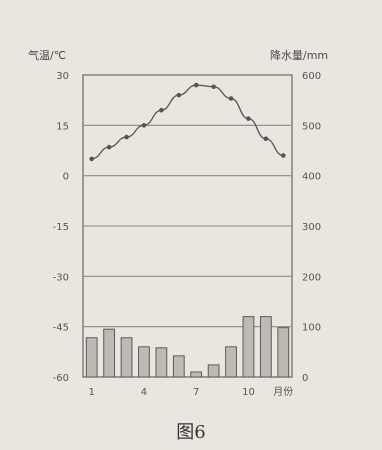  I want to click on x-tick-label: 1, so click(92, 392).